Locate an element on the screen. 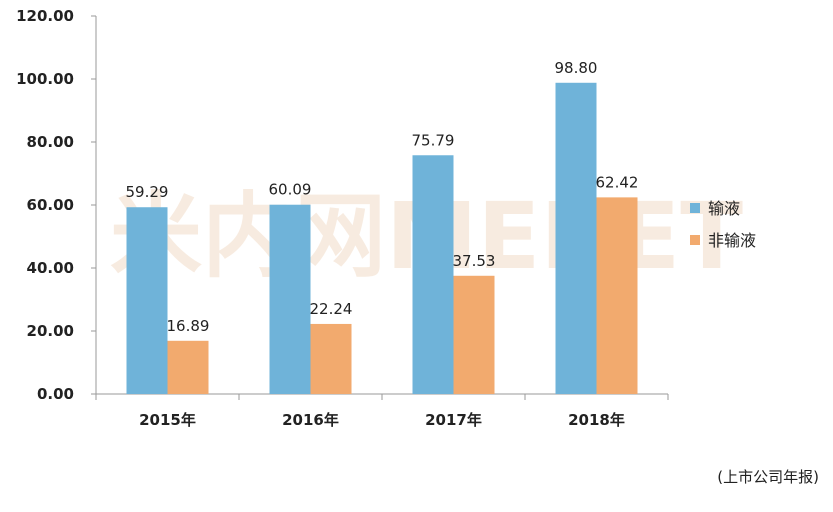 This screenshot has width=833, height=512. x-tick-label: 2016年 is located at coordinates (310, 420).